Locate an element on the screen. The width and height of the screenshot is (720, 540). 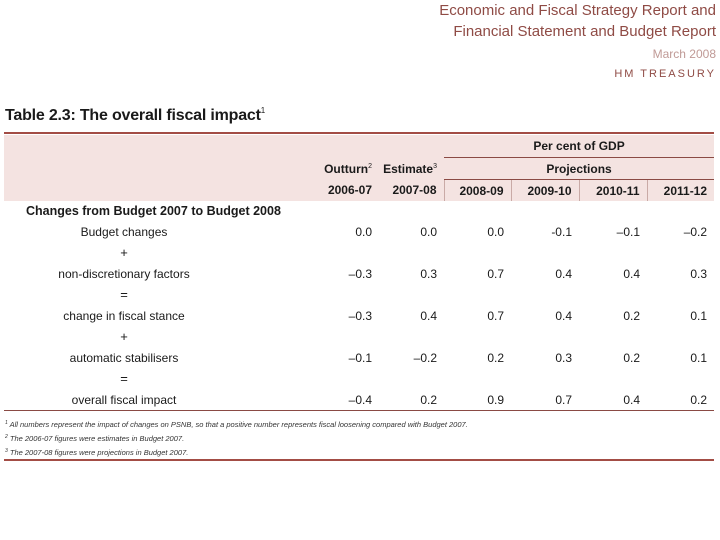
table-title-text: Table 2.3: The overall fiscal impact is located at coordinates (133, 115).